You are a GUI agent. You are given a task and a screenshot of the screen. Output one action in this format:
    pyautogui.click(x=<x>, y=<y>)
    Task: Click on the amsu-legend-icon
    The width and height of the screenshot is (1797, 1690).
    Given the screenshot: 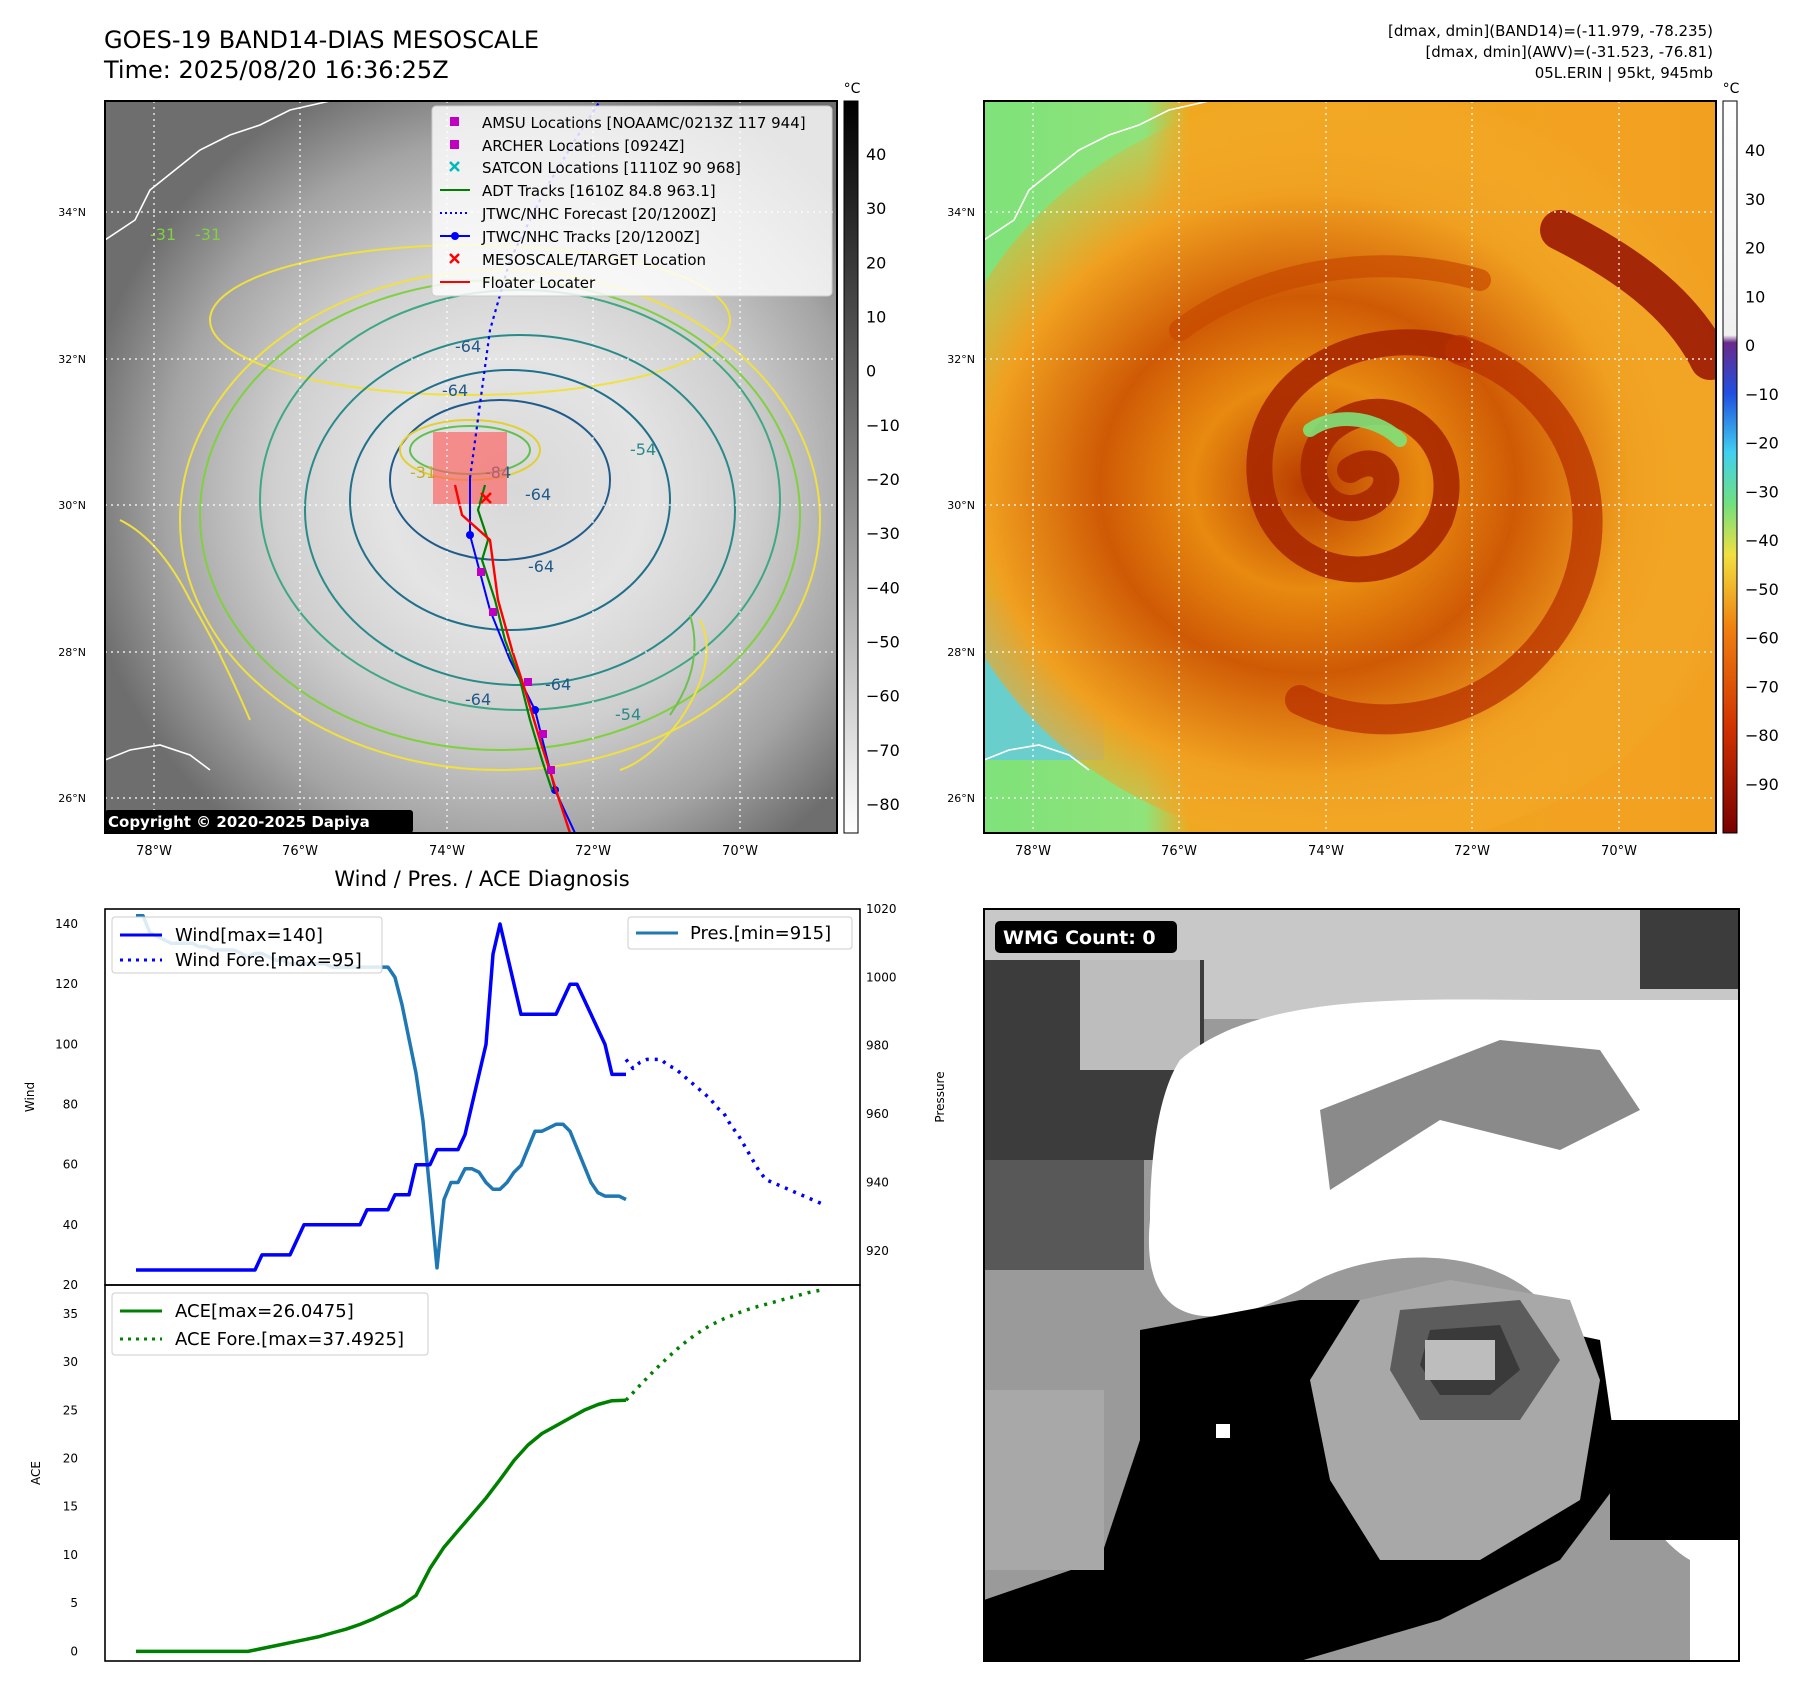 What is the action you would take?
    pyautogui.click(x=454, y=121)
    